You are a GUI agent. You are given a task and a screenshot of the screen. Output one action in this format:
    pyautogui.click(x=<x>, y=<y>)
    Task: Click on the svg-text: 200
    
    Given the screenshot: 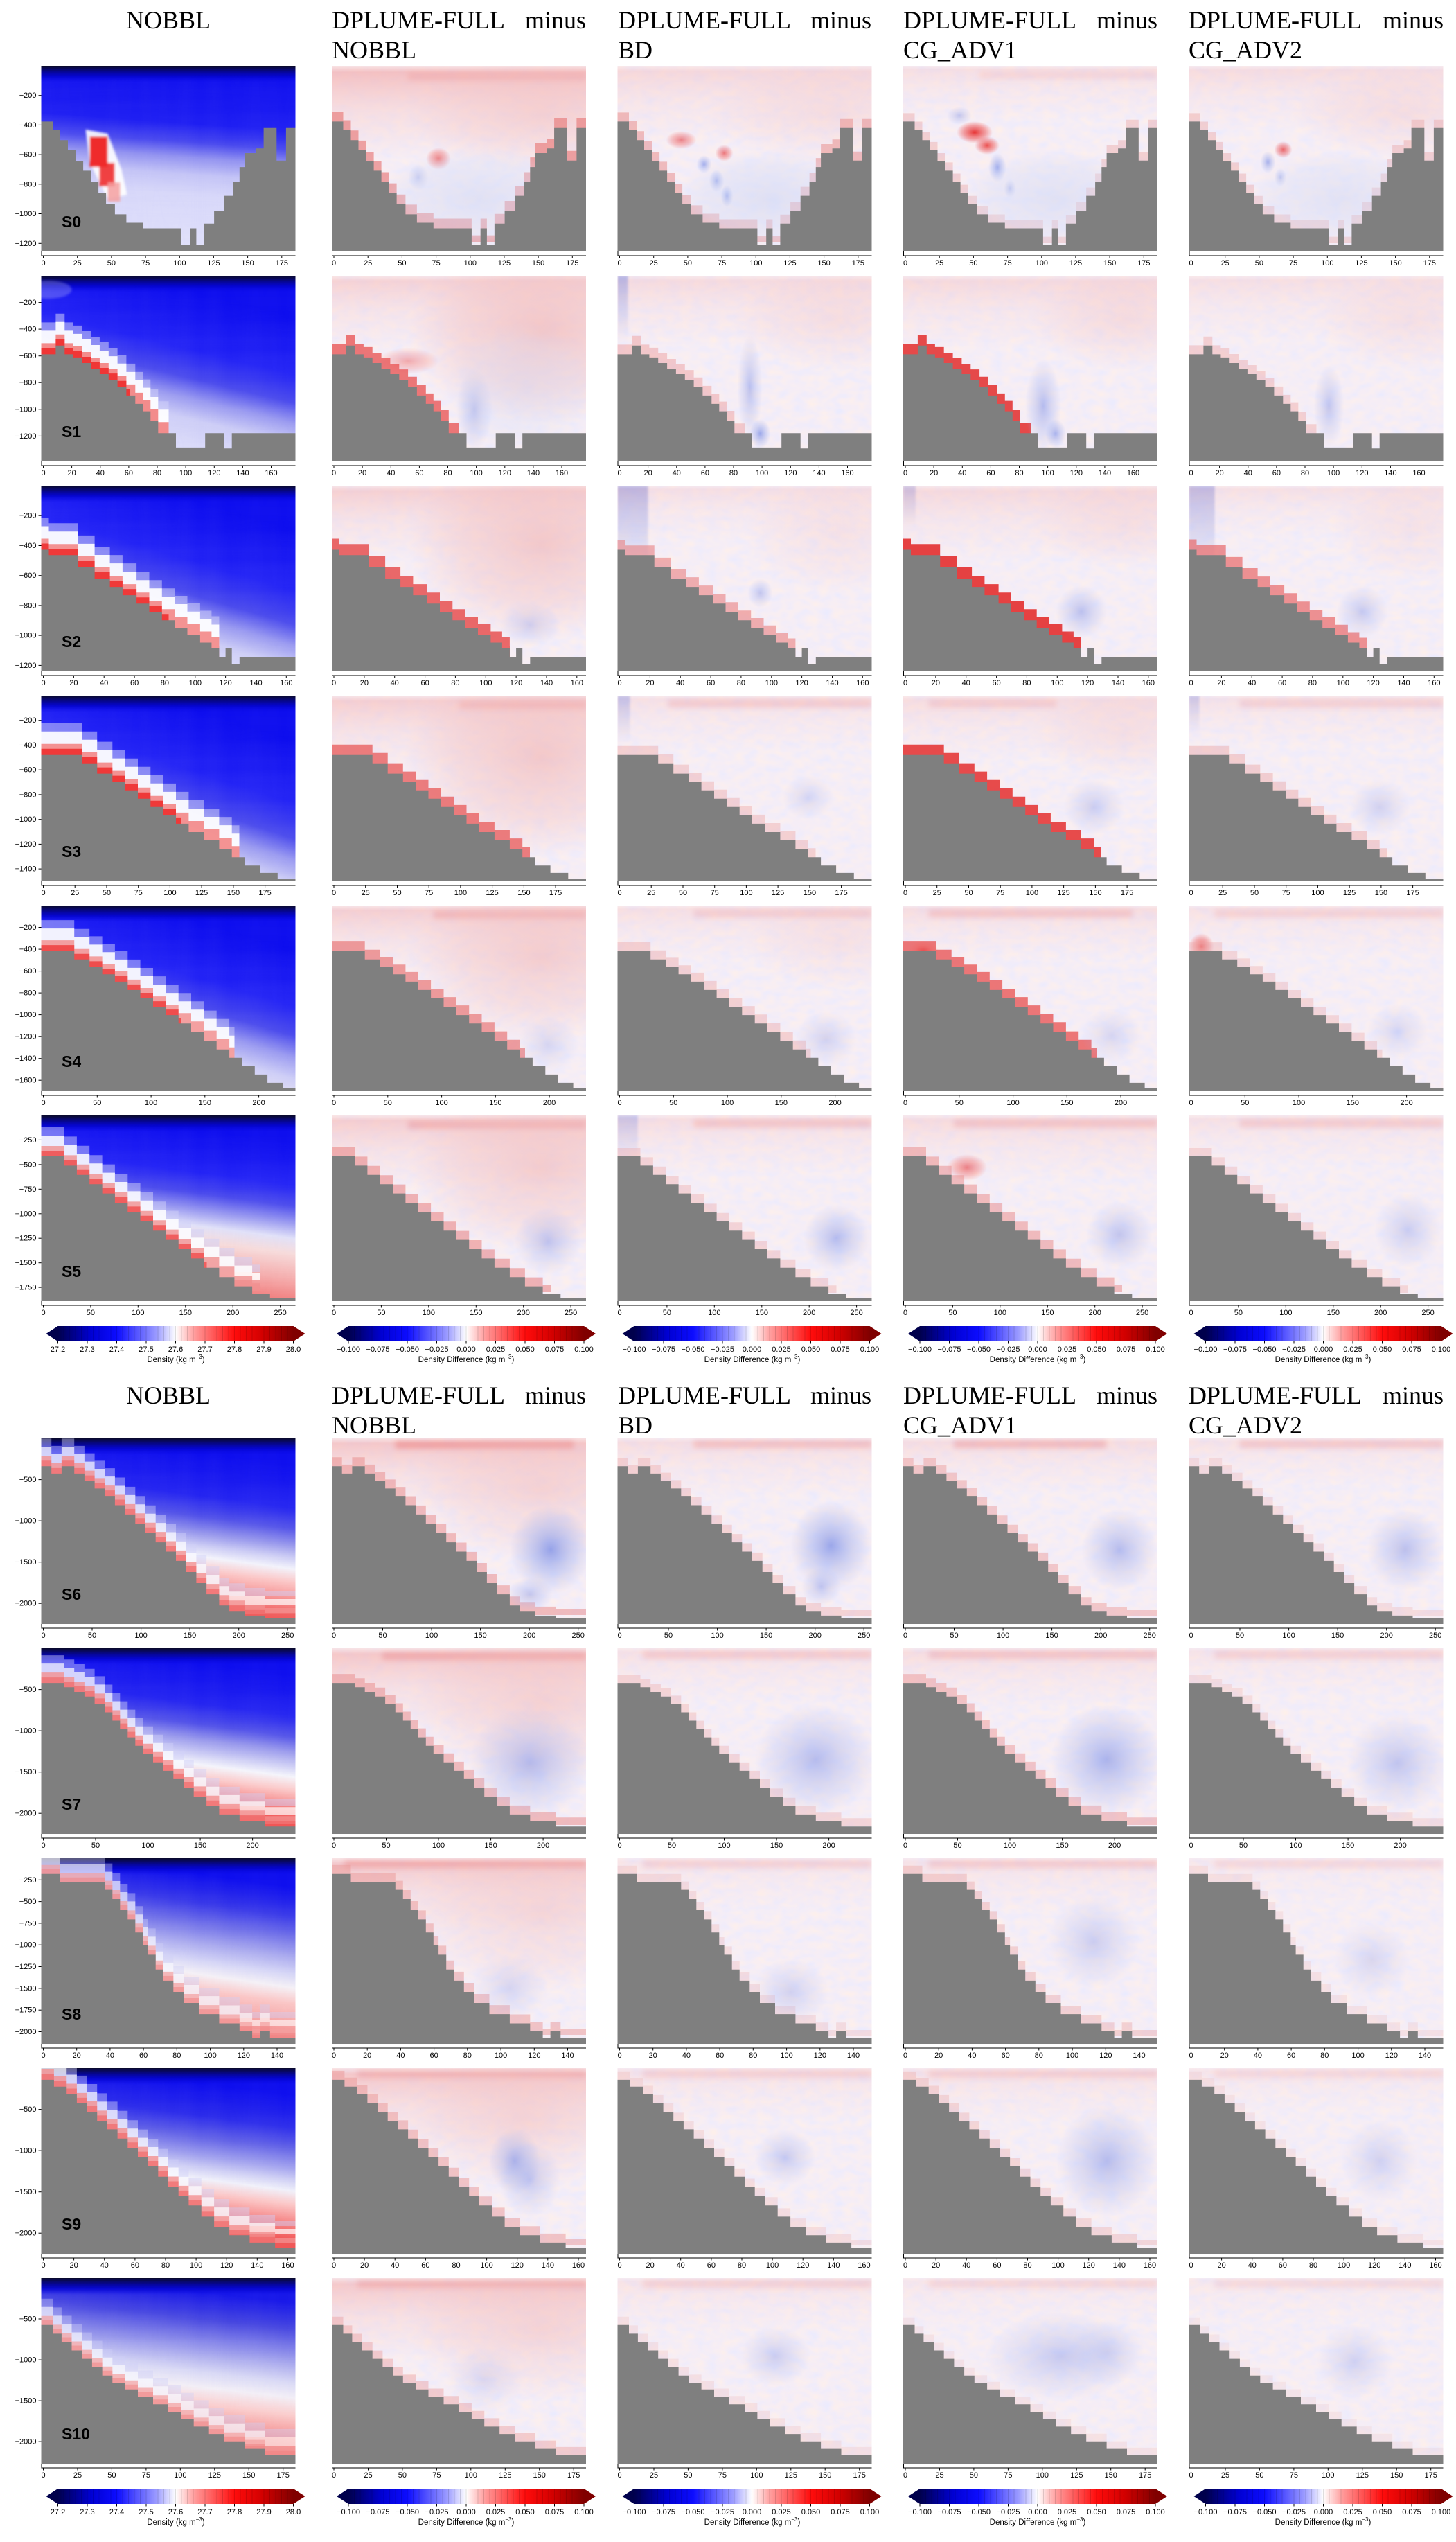 What is the action you would take?
    pyautogui.click(x=1095, y=1313)
    